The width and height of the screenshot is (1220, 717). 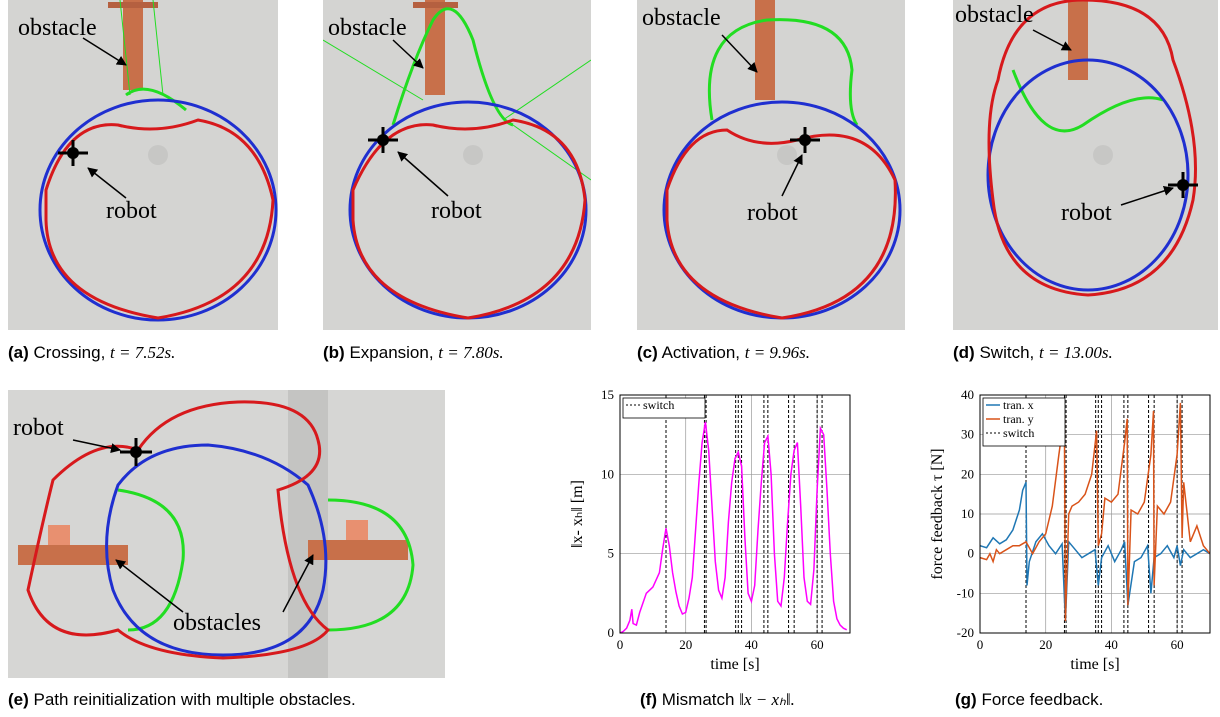 I want to click on y-tick-label: -20, so click(x=965, y=632).